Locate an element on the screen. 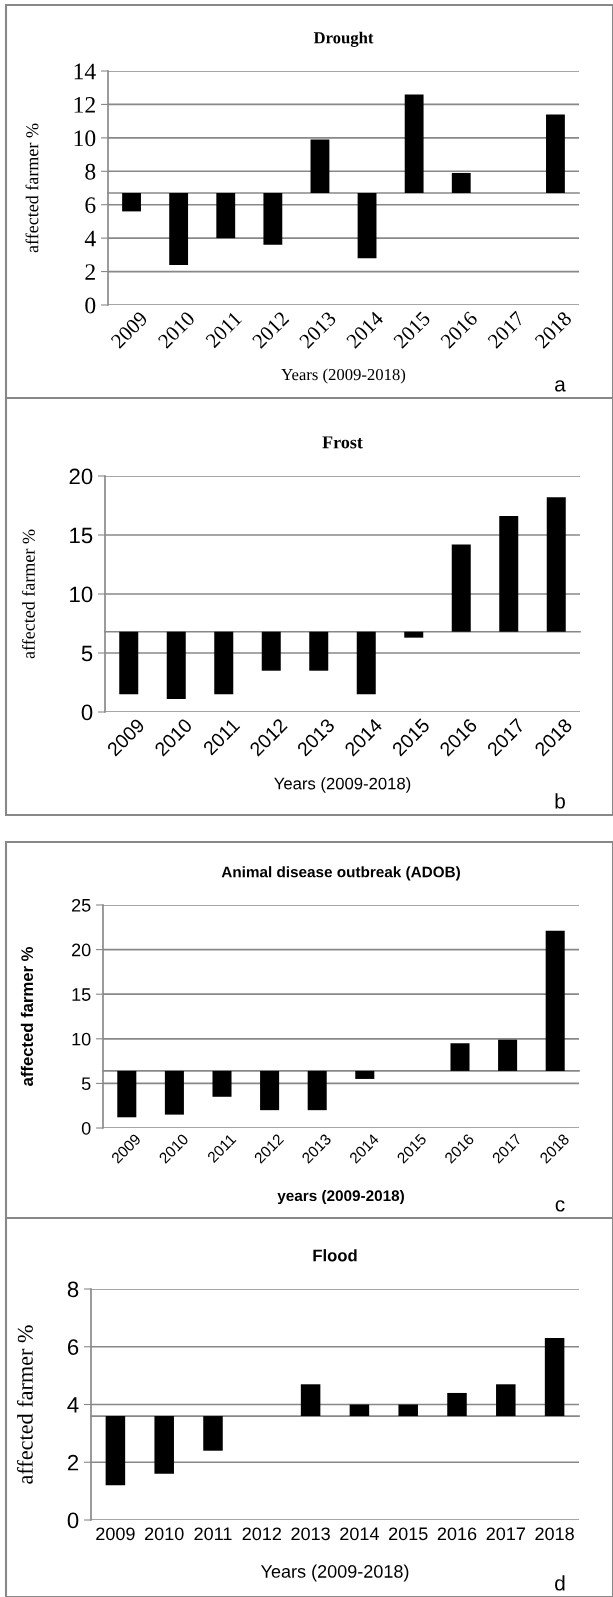  x-axis-title: years (2009-2018) is located at coordinates (340, 1197).